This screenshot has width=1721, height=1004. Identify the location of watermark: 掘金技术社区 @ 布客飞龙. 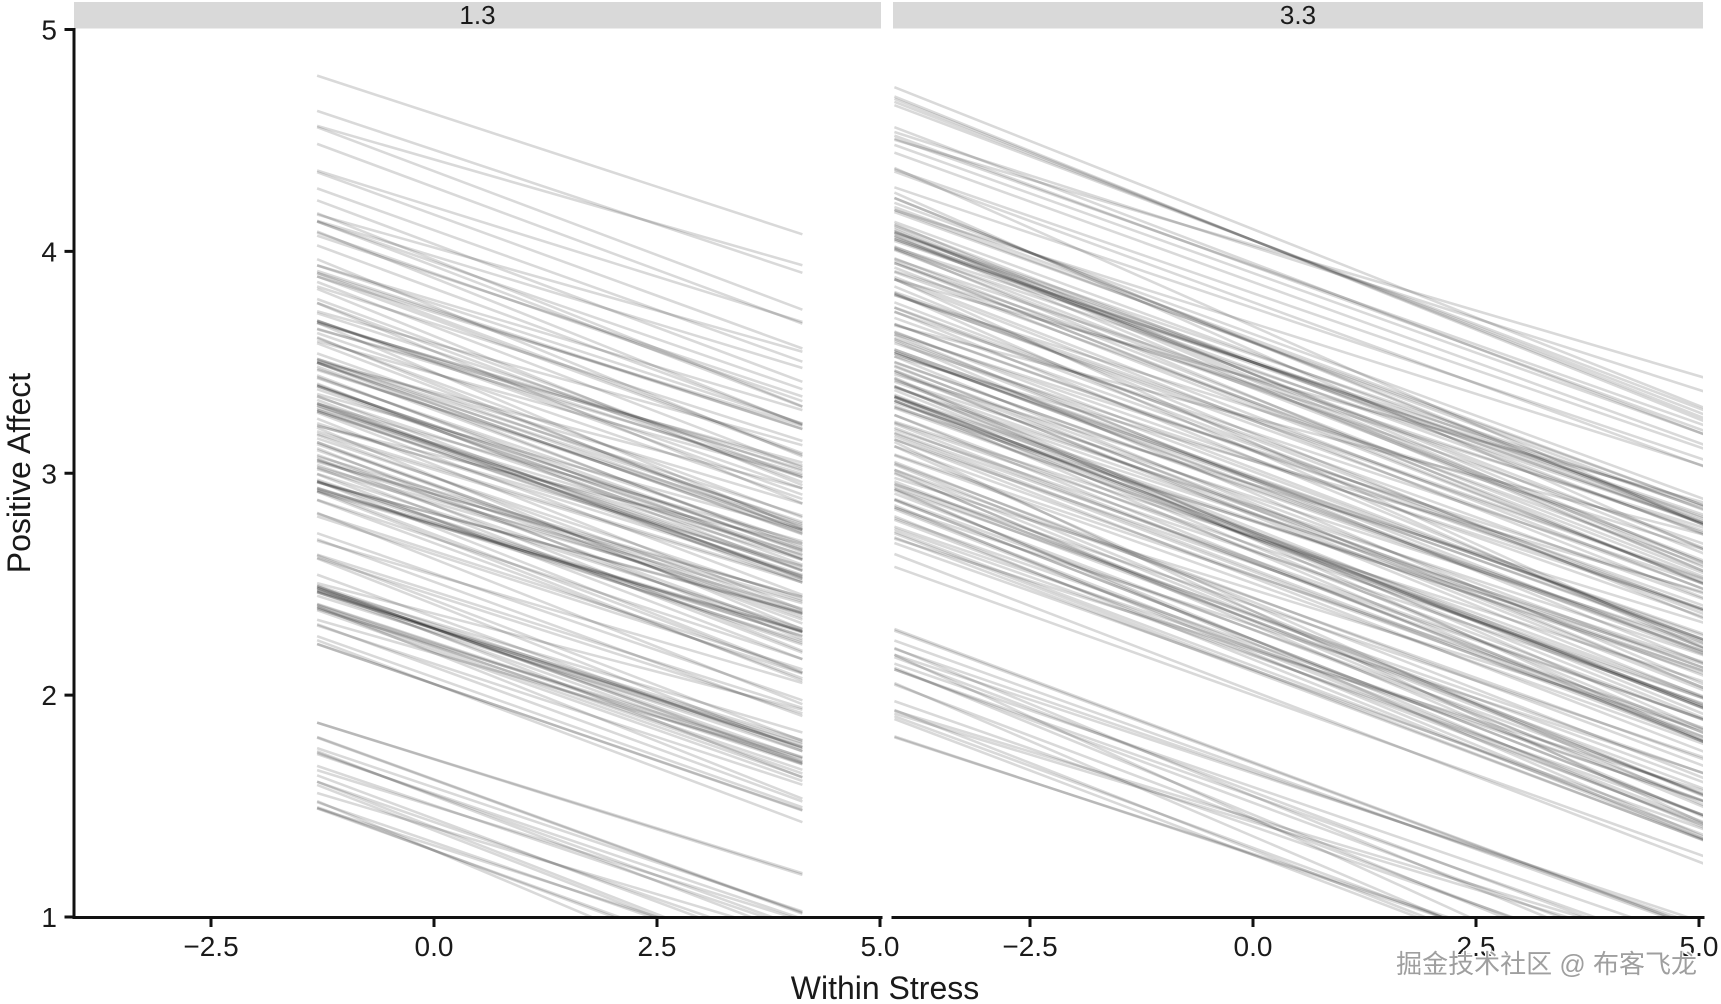
(1546, 964).